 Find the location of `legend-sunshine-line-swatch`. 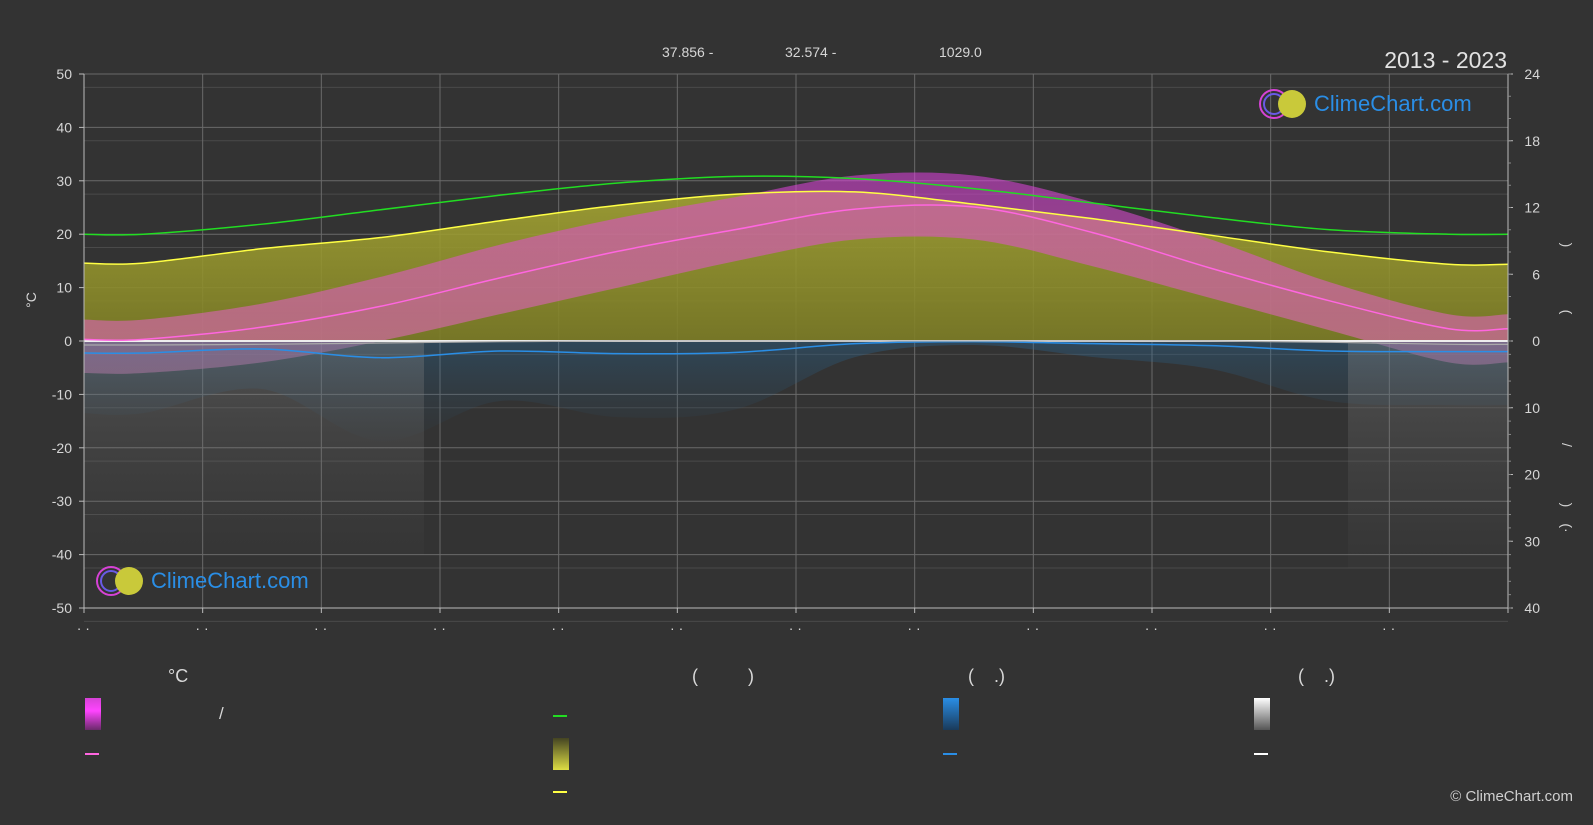

legend-sunshine-line-swatch is located at coordinates (560, 792).